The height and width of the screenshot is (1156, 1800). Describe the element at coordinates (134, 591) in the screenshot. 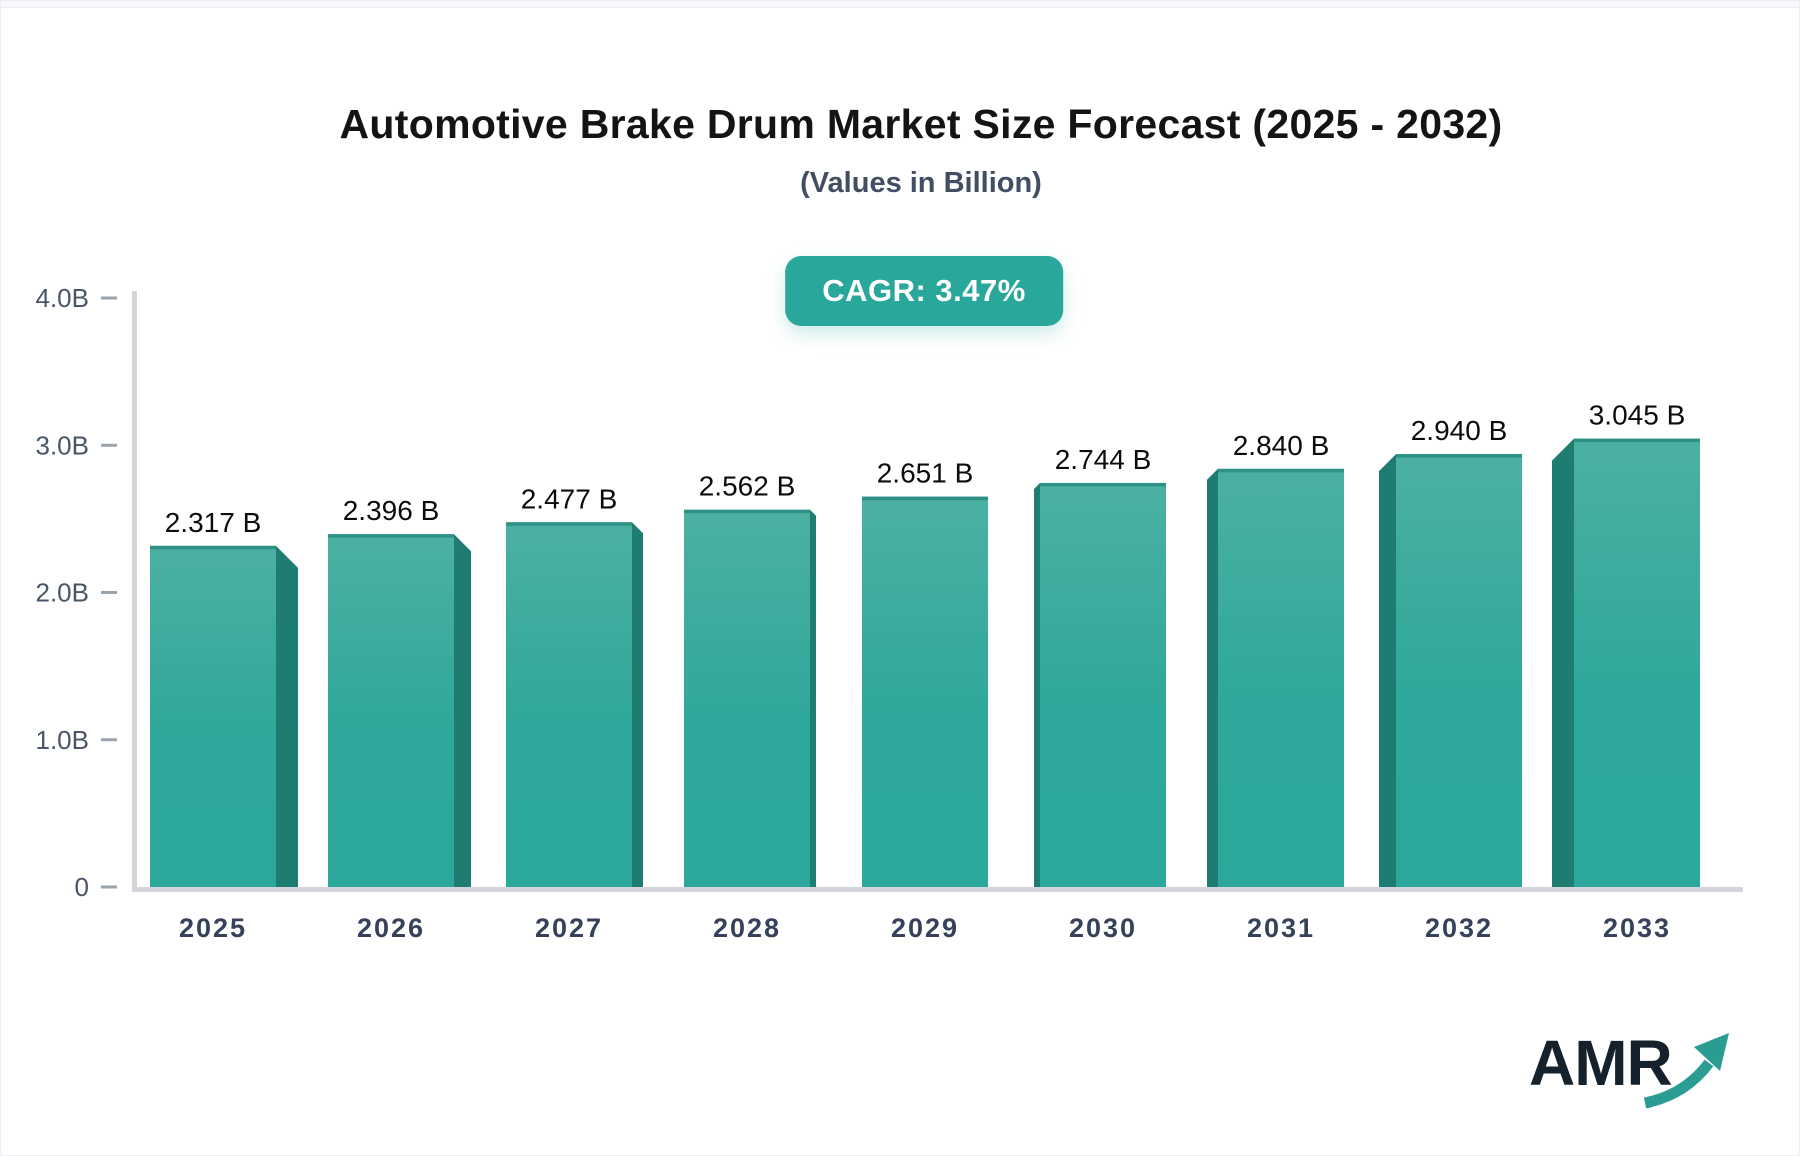

I see `y-axis-line` at that location.